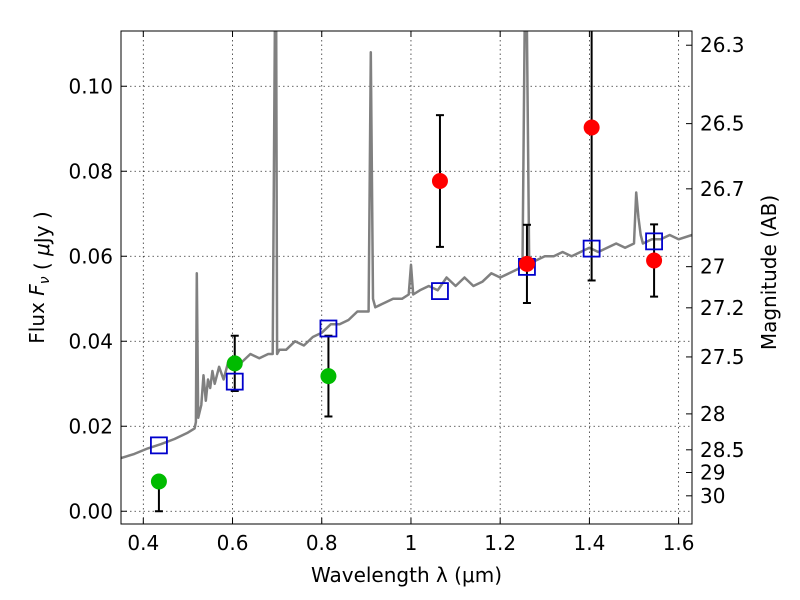 The image size is (800, 600). Describe the element at coordinates (143, 543) in the screenshot. I see `x-tick-label: 0.4` at that location.